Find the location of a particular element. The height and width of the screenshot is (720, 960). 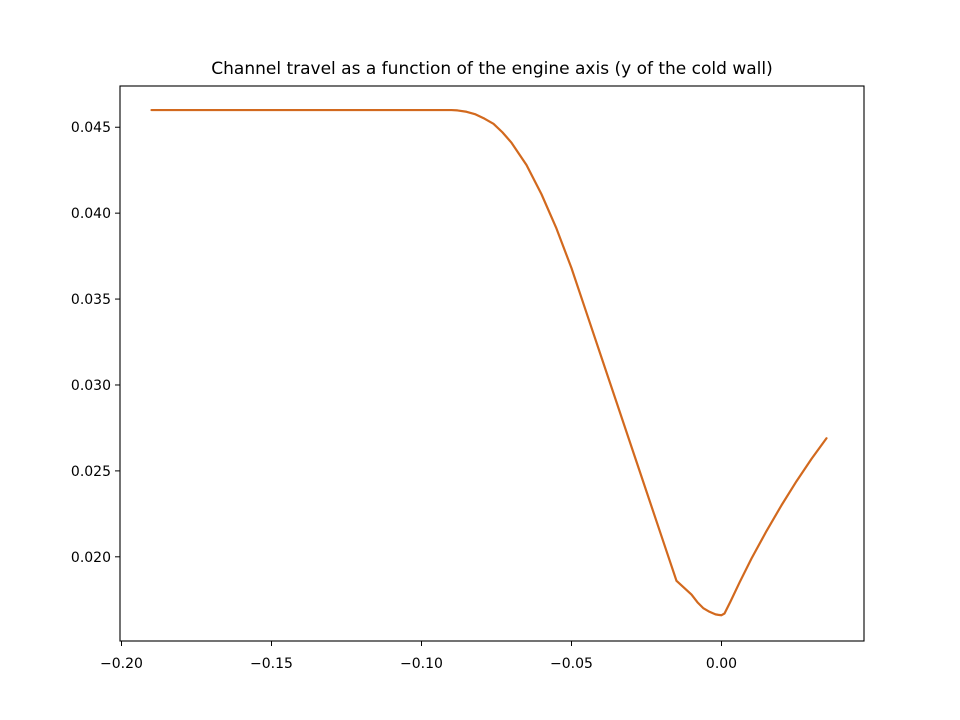

x-tick-label: −0.10 is located at coordinates (421, 664).